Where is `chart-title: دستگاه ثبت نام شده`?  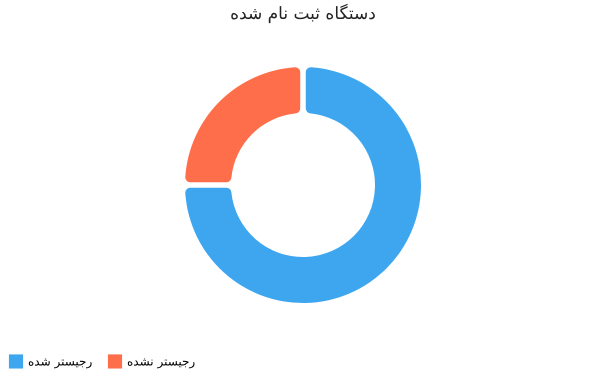 chart-title: دستگاه ثبت نام شده is located at coordinates (303, 13).